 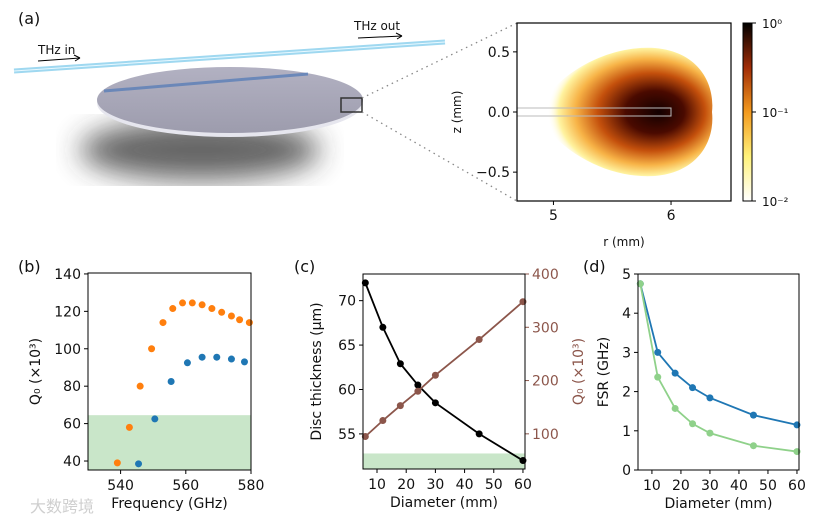 What do you see at coordinates (77, 58) in the screenshot?
I see `thz-in-arrowhead` at bounding box center [77, 58].